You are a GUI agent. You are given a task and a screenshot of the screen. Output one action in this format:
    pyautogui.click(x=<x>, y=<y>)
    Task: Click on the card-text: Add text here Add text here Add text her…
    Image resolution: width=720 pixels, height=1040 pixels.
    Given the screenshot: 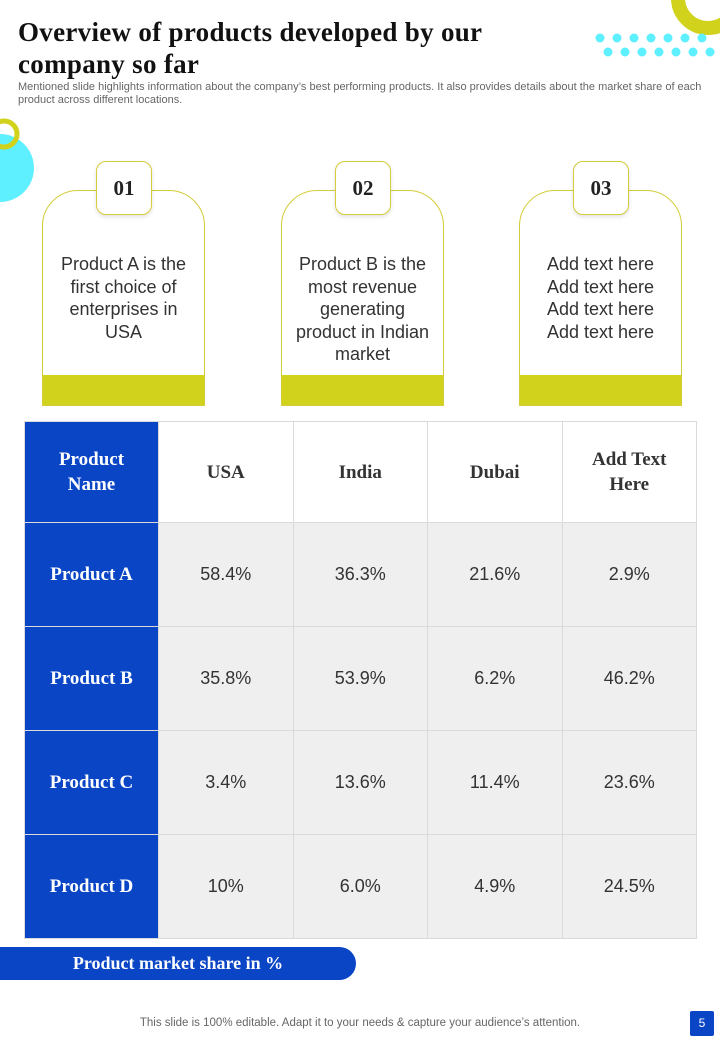 What is the action you would take?
    pyautogui.click(x=600, y=298)
    